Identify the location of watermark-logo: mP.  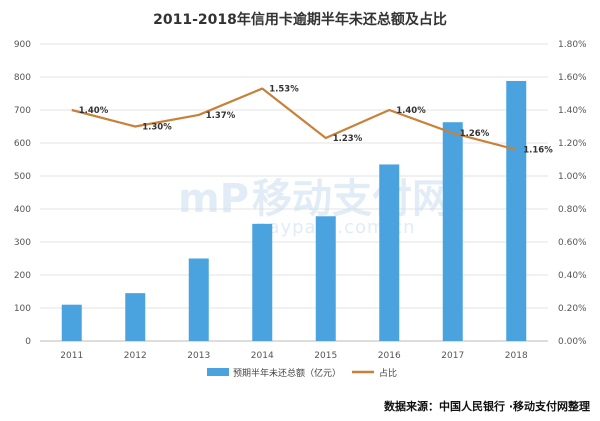
(213, 199).